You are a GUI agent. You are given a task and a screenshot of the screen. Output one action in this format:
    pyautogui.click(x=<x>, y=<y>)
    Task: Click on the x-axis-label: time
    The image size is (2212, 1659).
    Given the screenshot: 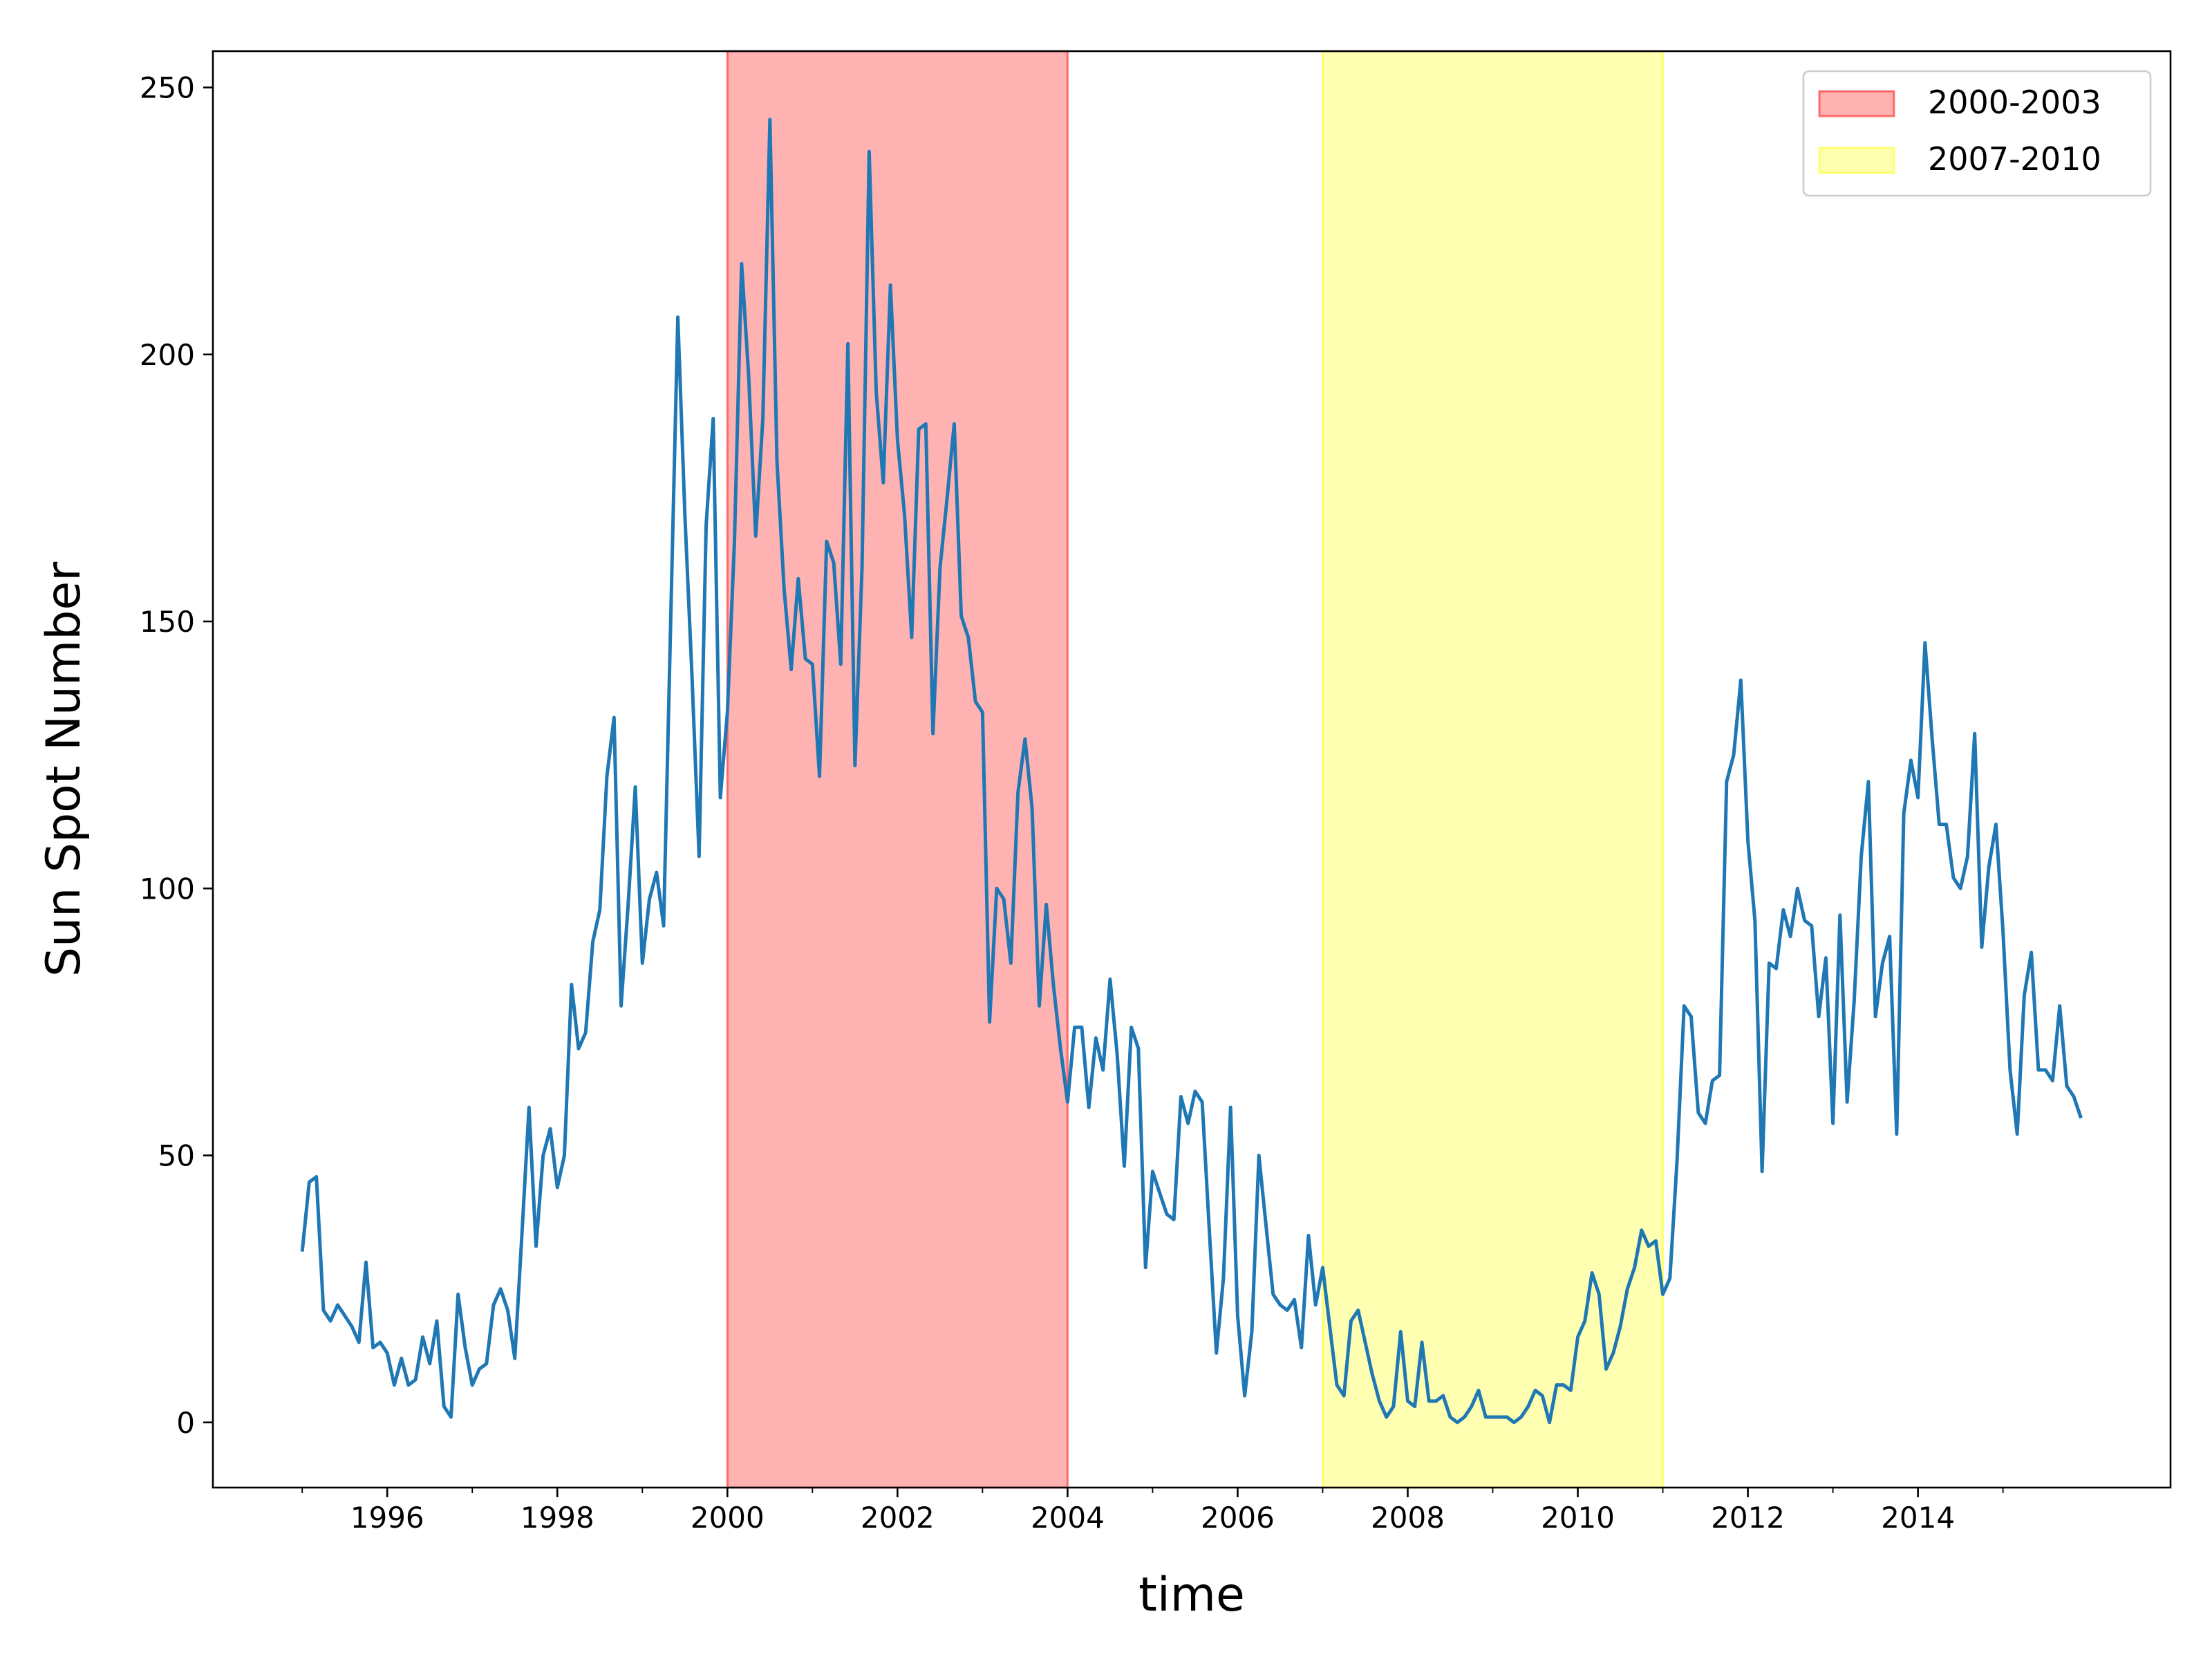 What is the action you would take?
    pyautogui.click(x=1192, y=1595)
    